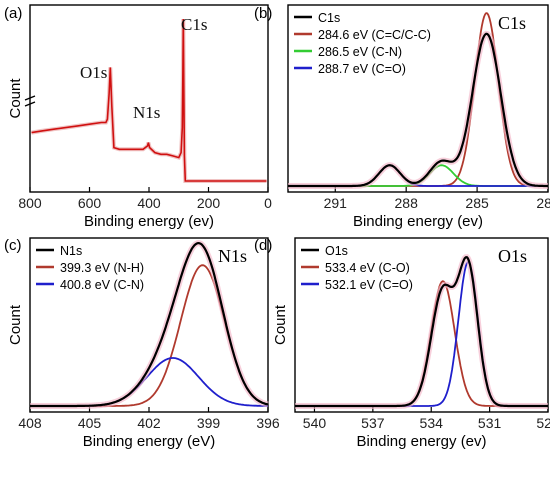 The width and height of the screenshot is (550, 478). I want to click on x-tick-label: 291, so click(336, 203).